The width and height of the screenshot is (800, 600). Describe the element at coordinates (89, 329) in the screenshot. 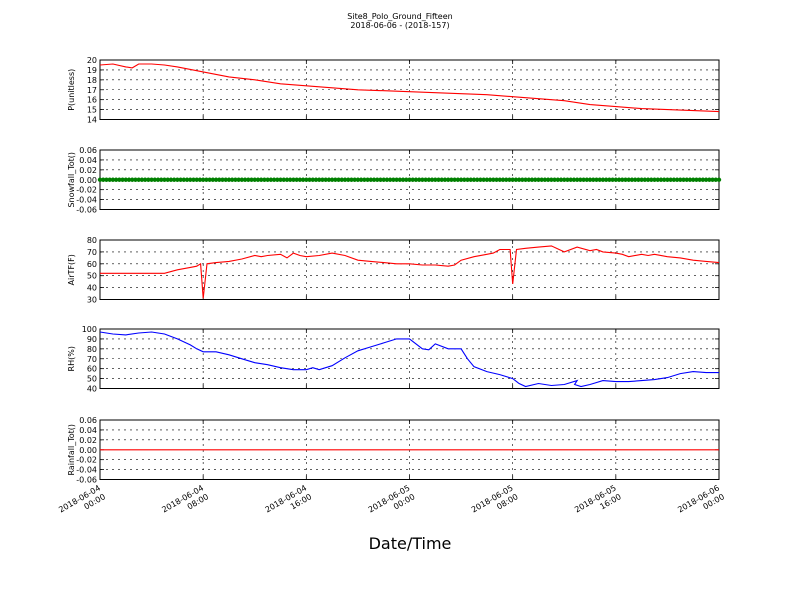

I see `y-tick-label: 100` at that location.